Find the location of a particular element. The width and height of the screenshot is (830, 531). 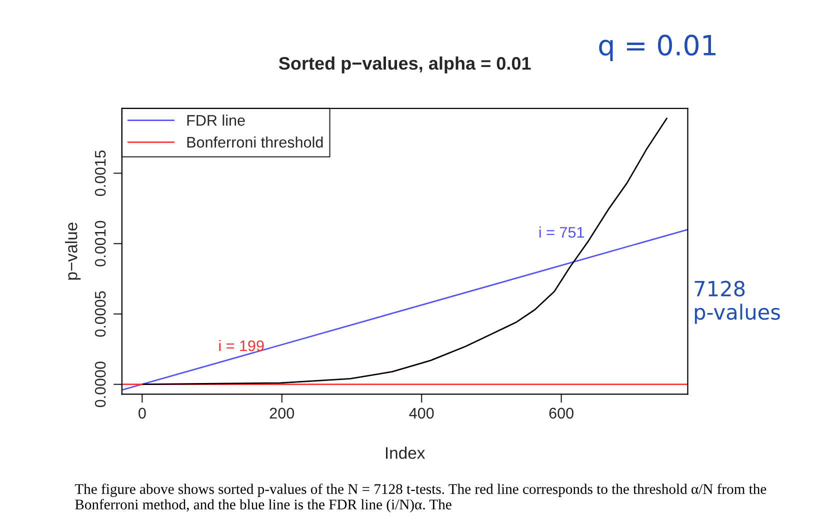

x-tick-label: 600 is located at coordinates (561, 413).